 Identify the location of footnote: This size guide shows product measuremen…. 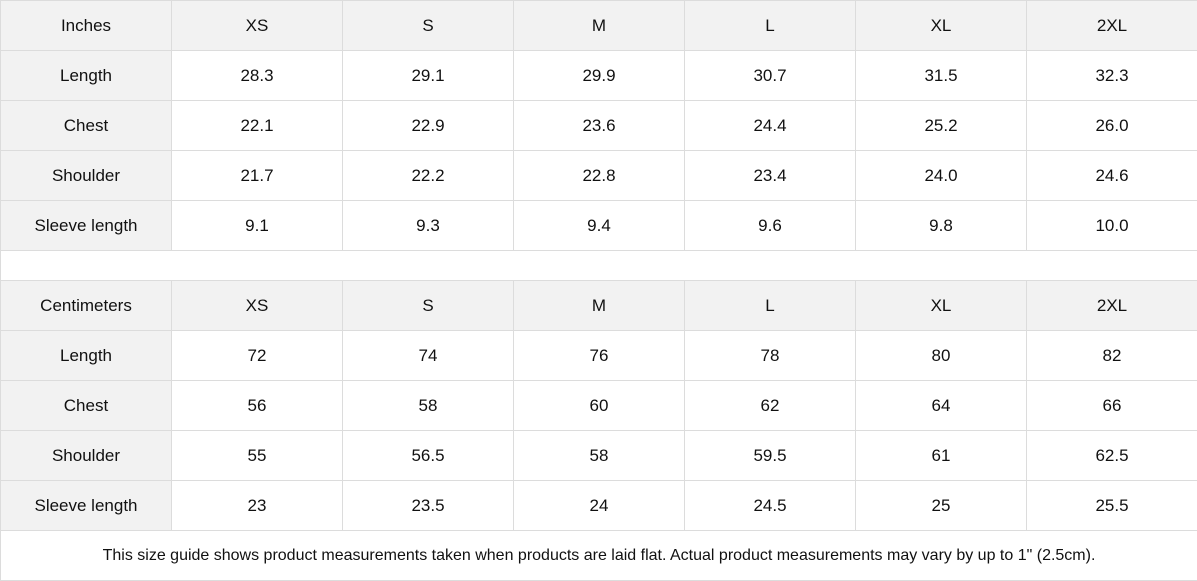
(599, 556).